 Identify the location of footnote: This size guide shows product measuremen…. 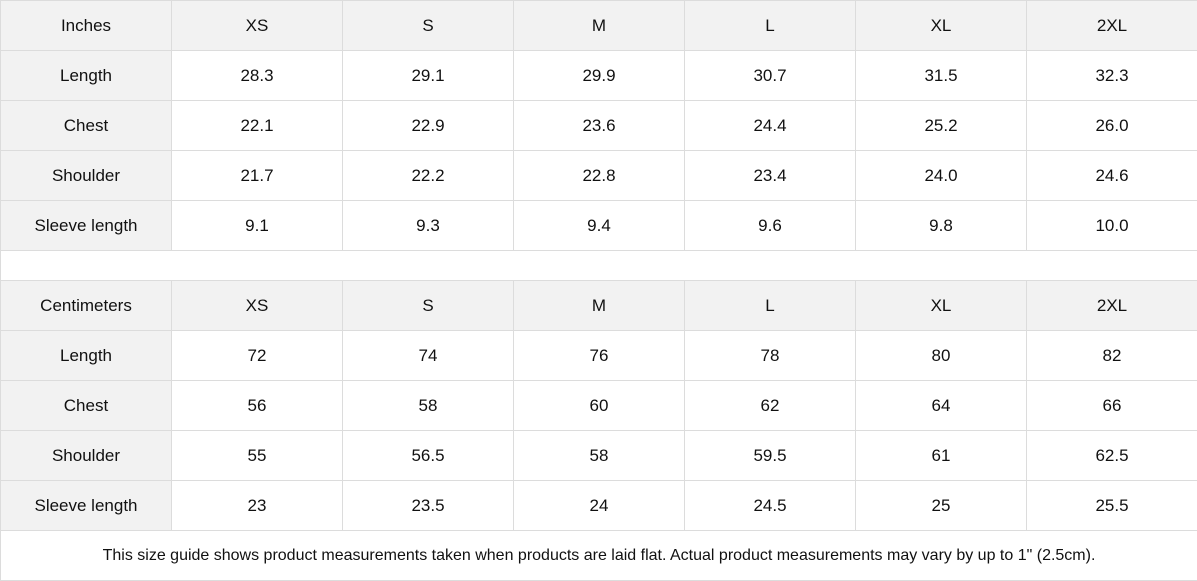
(599, 556).